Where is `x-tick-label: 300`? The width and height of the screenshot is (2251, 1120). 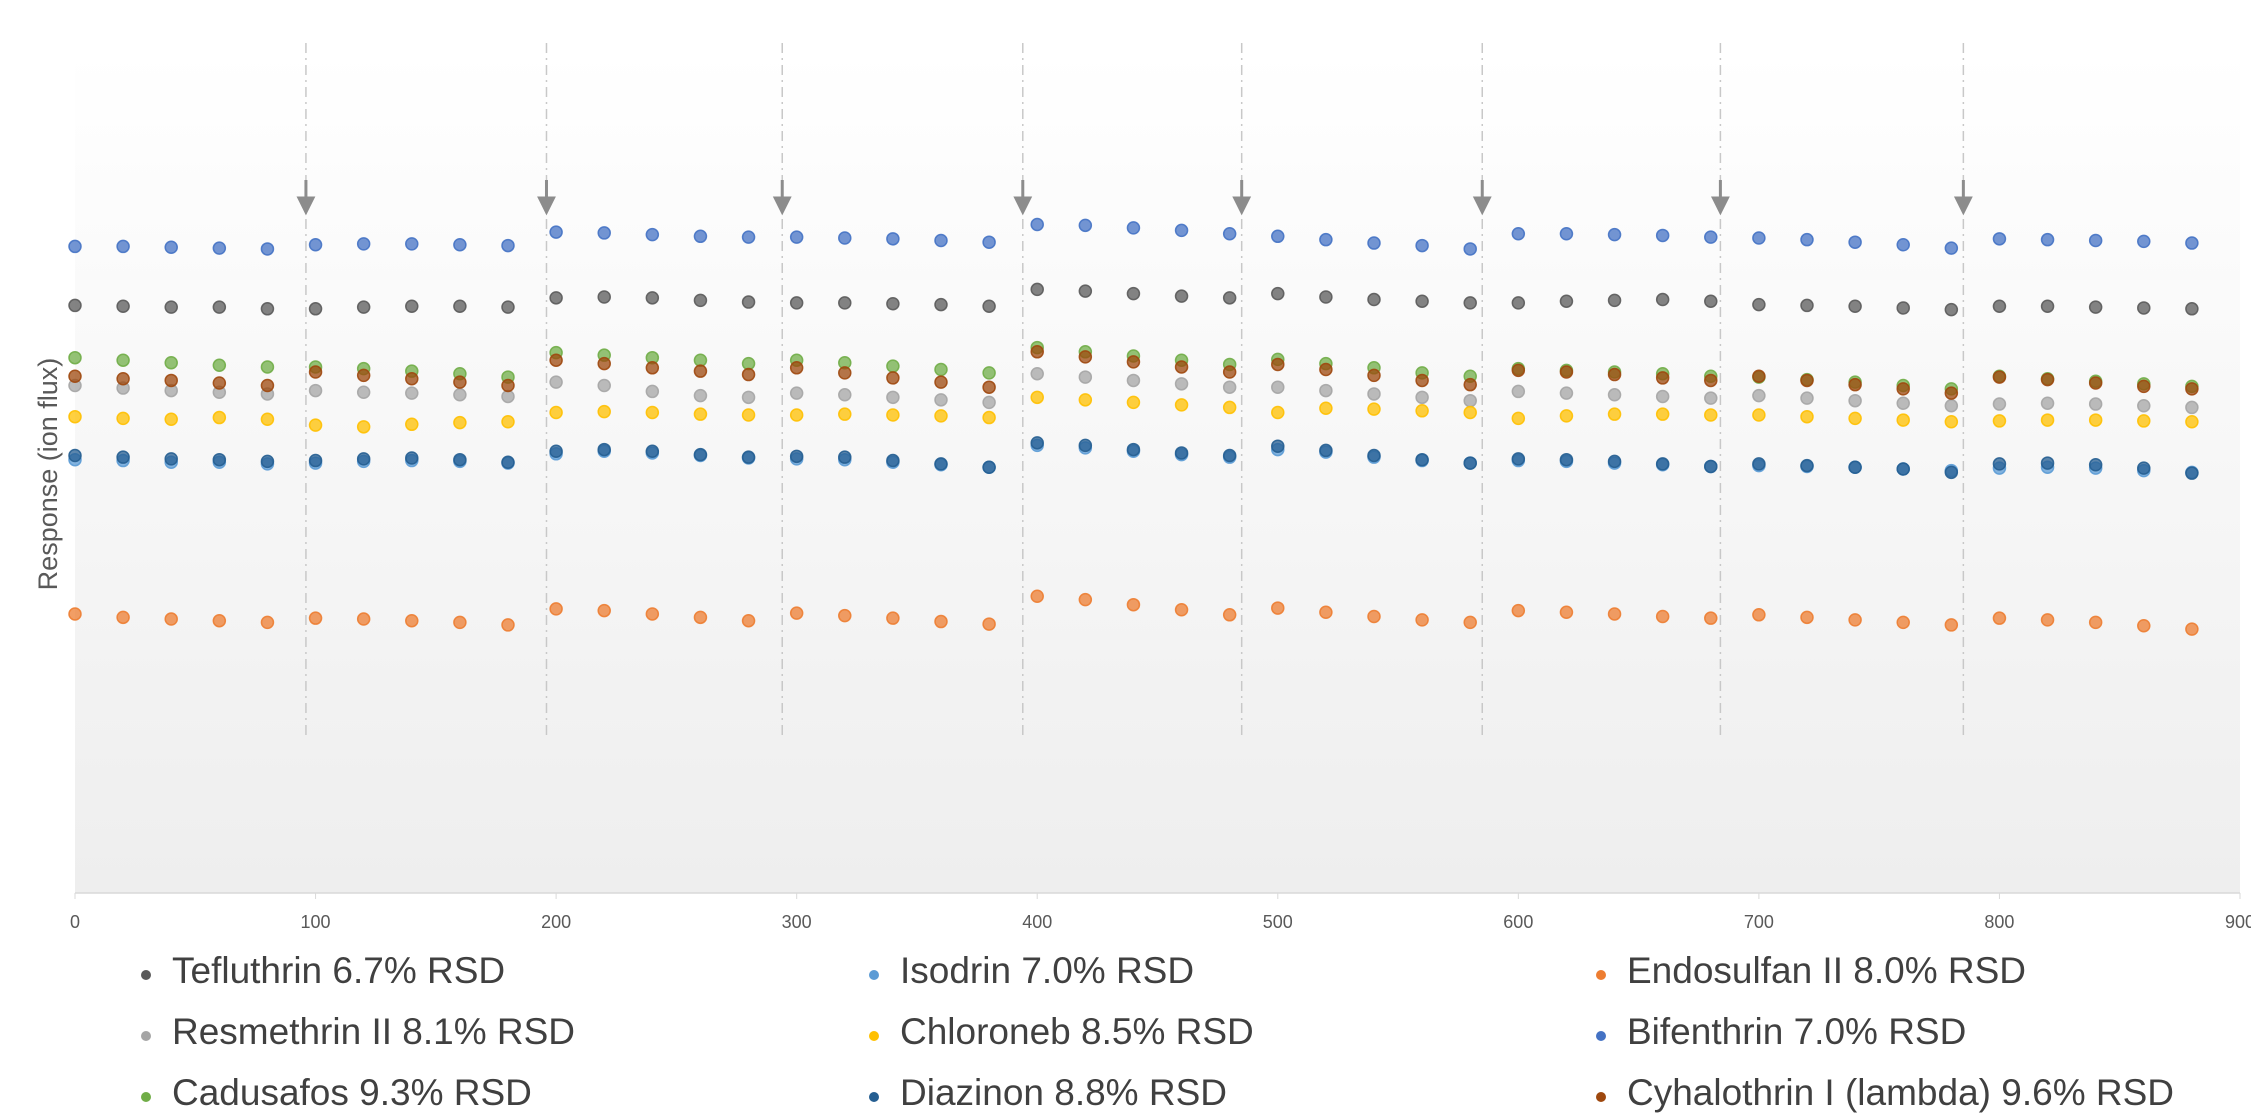 x-tick-label: 300 is located at coordinates (797, 922).